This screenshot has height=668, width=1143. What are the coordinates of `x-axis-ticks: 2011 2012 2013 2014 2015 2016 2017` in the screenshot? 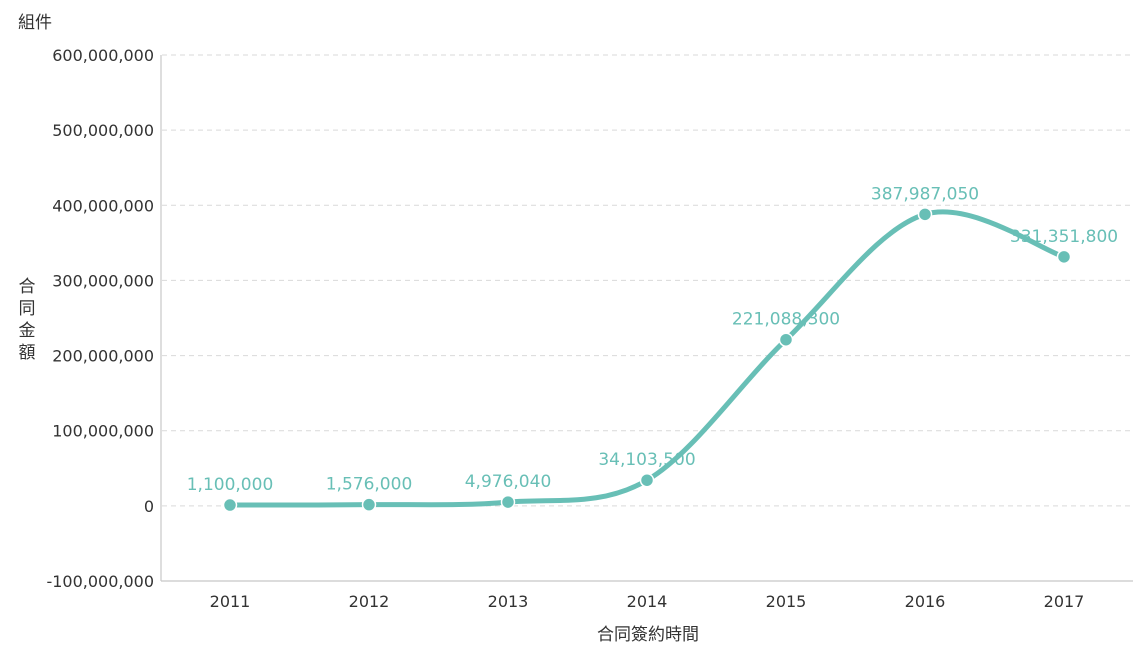 It's located at (647, 601).